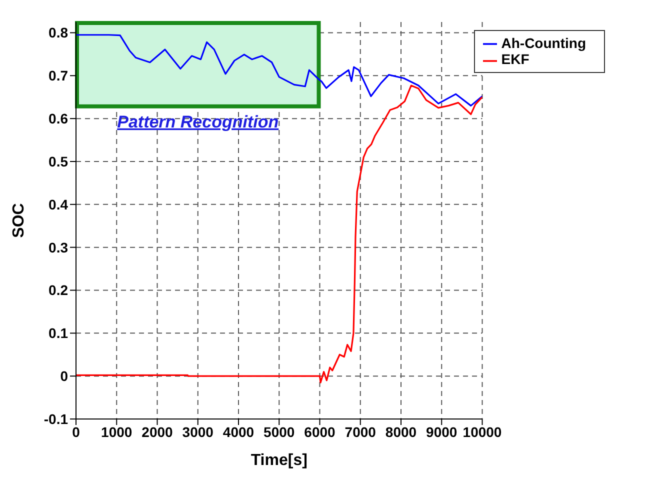 The image size is (649, 485). I want to click on x-tick-label: 2000, so click(158, 432).